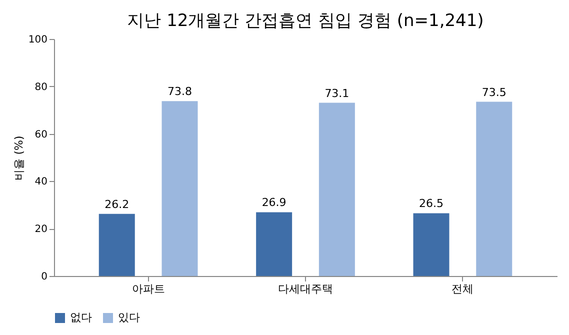 This screenshot has height=335, width=569. What do you see at coordinates (19, 158) in the screenshot?
I see `y-axis-title: 비율 (%)` at bounding box center [19, 158].